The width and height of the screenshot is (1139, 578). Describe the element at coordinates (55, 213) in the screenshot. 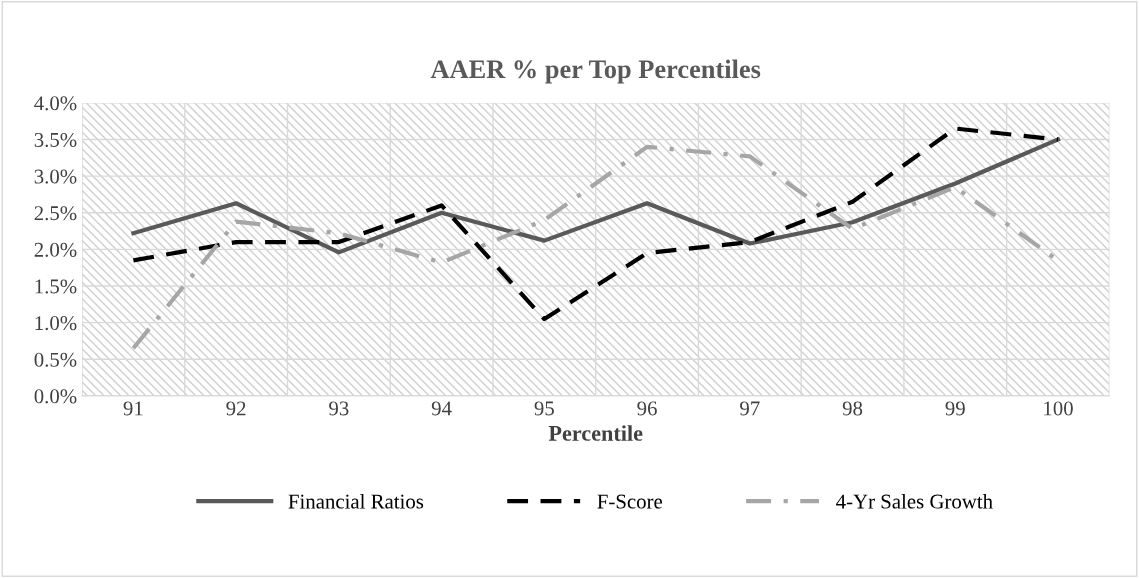

I see `y-tick-label: 2.5%` at that location.